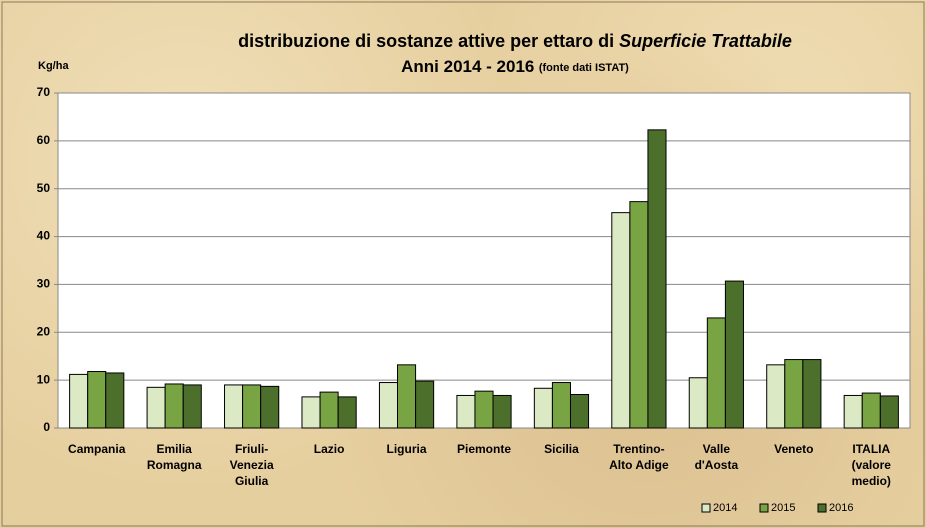  Describe the element at coordinates (44, 331) in the screenshot. I see `y-tick-label: 20` at that location.